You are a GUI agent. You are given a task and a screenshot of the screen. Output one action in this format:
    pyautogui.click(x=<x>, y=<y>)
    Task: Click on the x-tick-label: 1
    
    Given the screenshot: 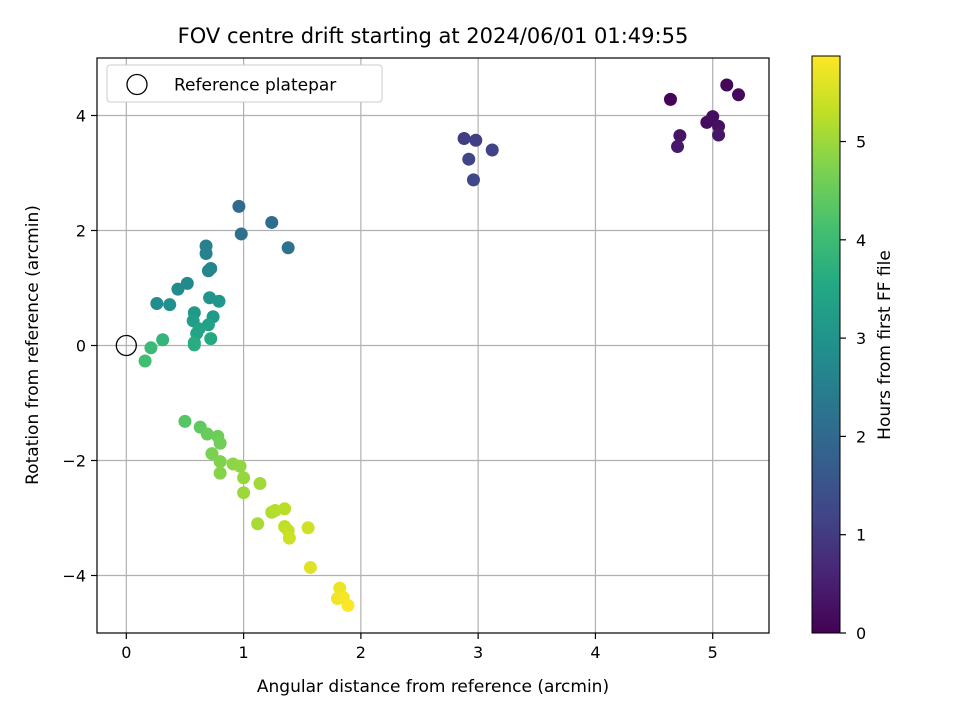 What is the action you would take?
    pyautogui.click(x=244, y=652)
    